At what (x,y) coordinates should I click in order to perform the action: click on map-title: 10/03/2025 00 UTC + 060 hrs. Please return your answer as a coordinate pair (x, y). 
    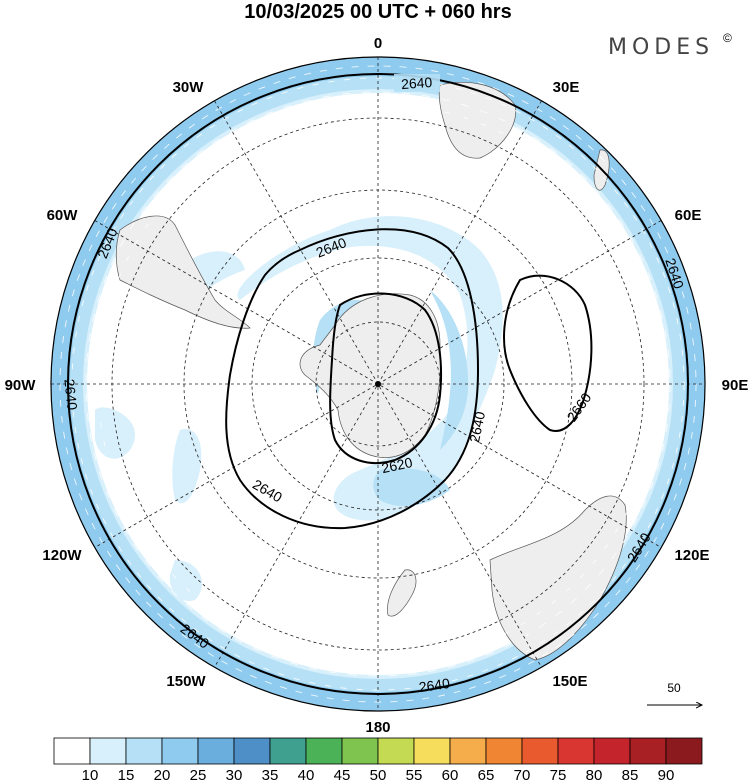
    Looking at the image, I should click on (377, 12).